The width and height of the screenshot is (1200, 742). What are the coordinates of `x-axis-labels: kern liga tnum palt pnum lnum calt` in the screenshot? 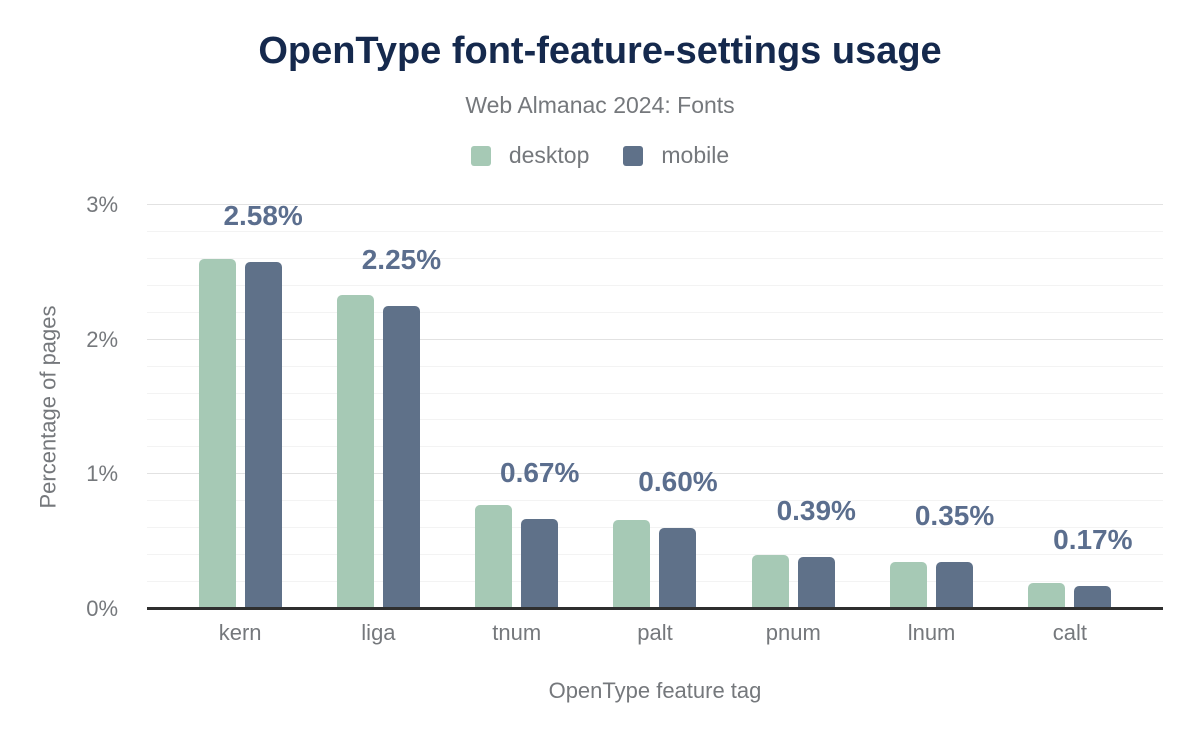 It's located at (655, 633).